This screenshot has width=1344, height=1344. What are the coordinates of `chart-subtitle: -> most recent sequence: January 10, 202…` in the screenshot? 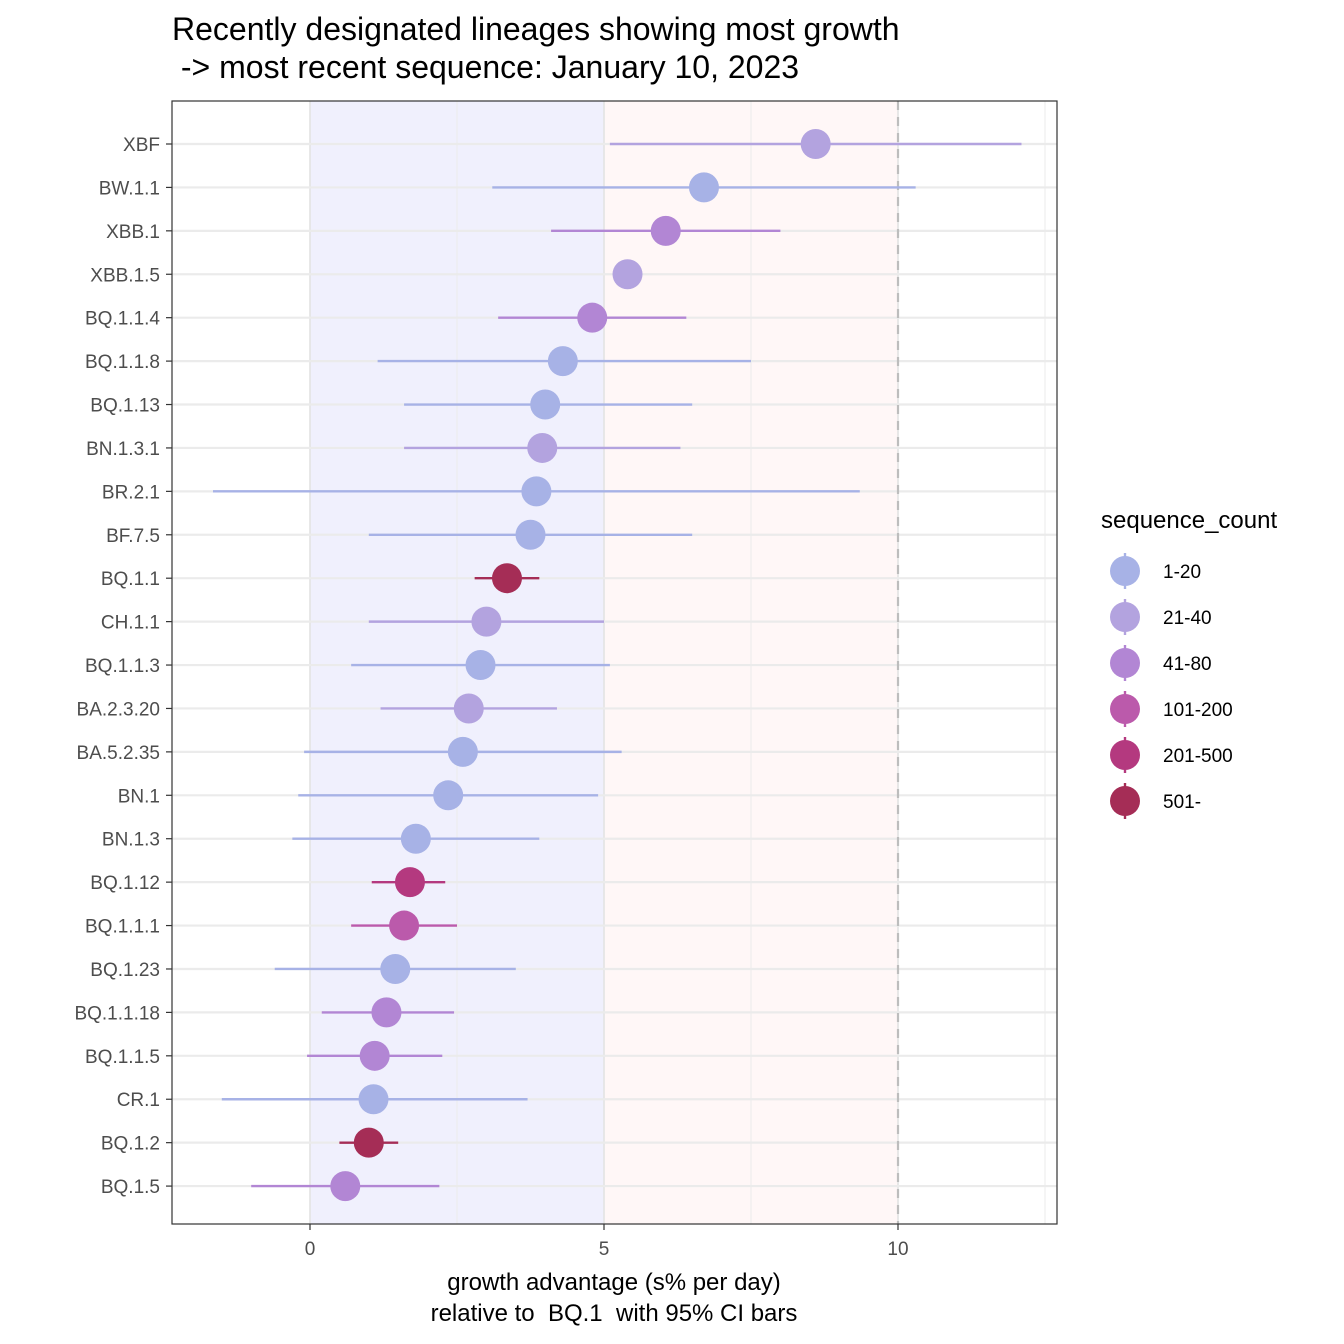 It's located at (485, 67).